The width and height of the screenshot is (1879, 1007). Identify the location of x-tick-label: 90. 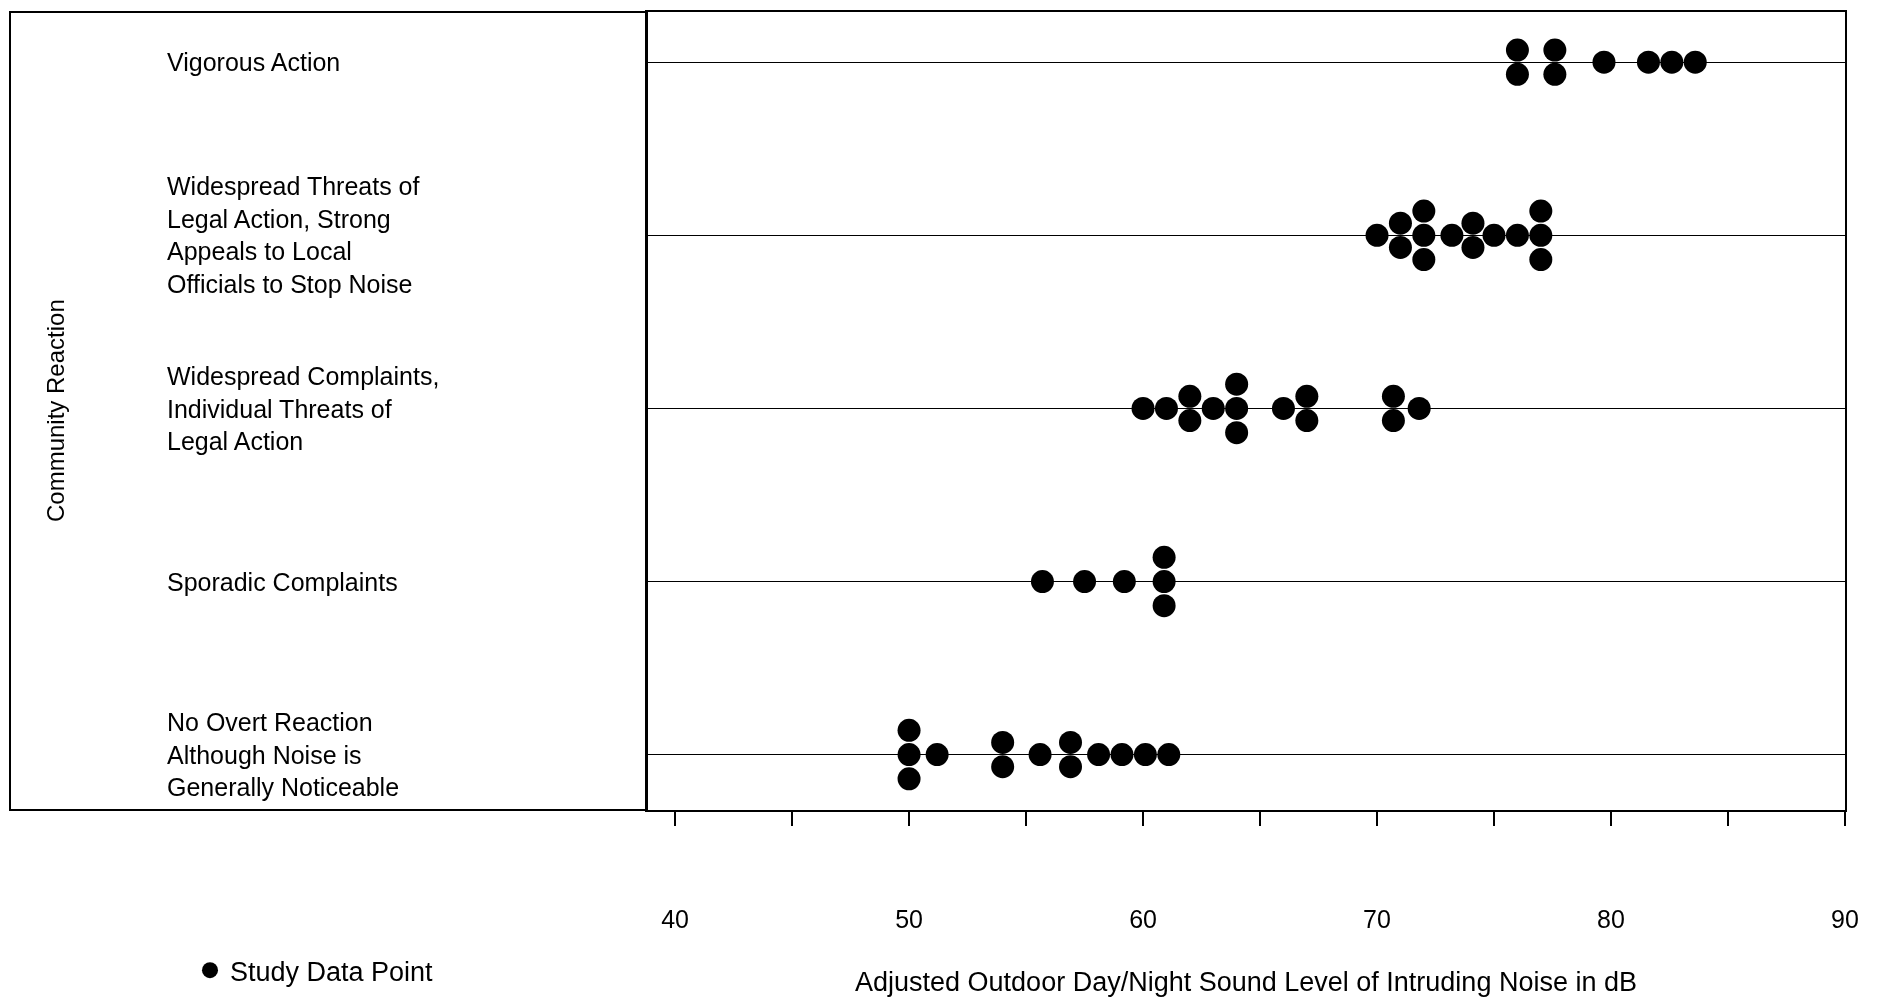
(1845, 919).